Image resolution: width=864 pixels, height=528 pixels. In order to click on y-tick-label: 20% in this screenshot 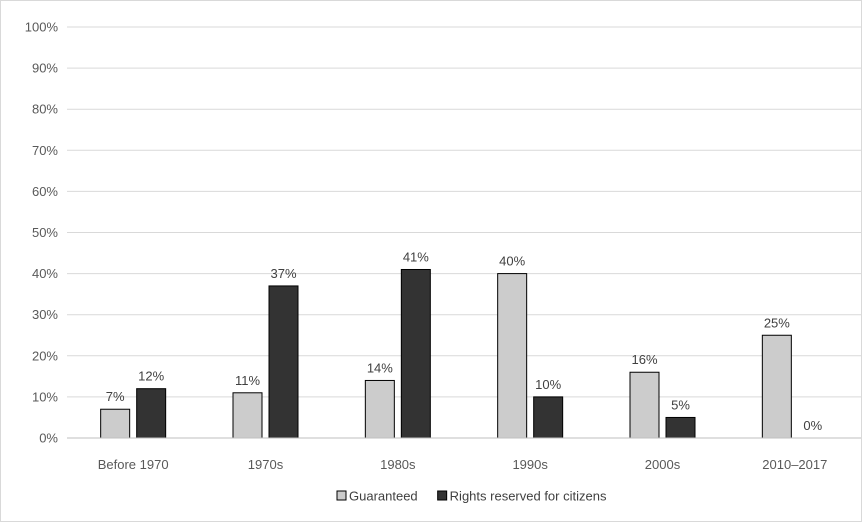, I will do `click(45, 355)`.